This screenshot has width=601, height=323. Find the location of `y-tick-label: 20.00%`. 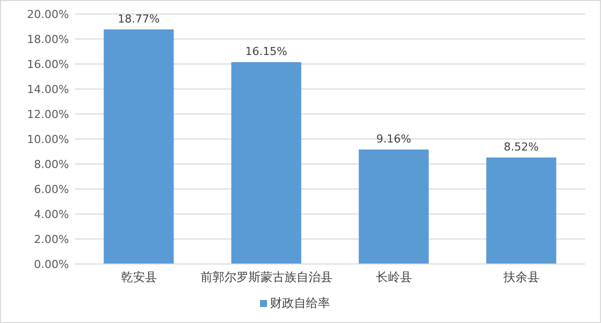

y-tick-label: 20.00% is located at coordinates (48, 14).